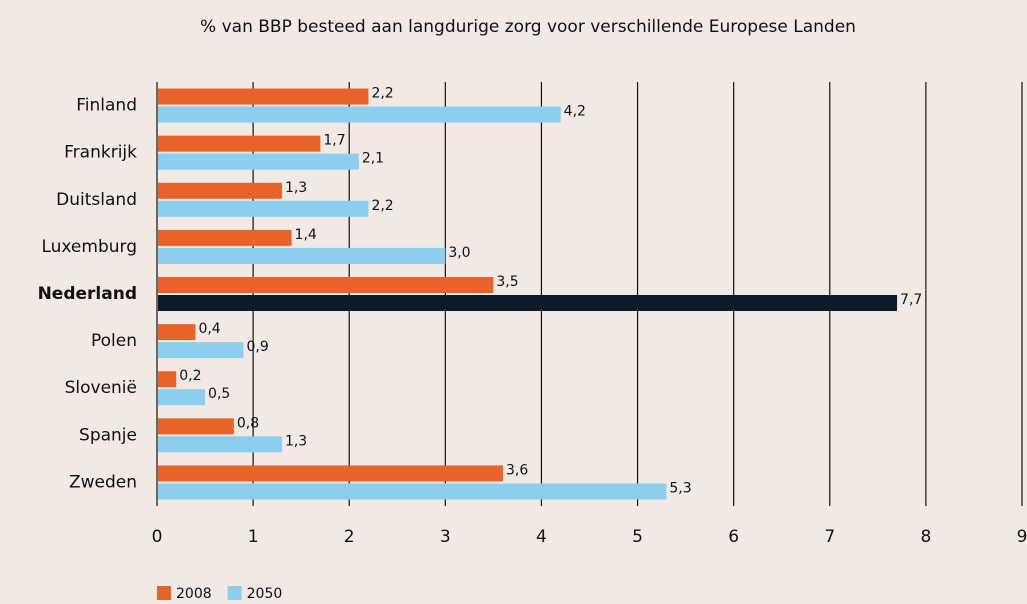 The image size is (1027, 604). I want to click on y-tick-label: Spanje, so click(108, 435).